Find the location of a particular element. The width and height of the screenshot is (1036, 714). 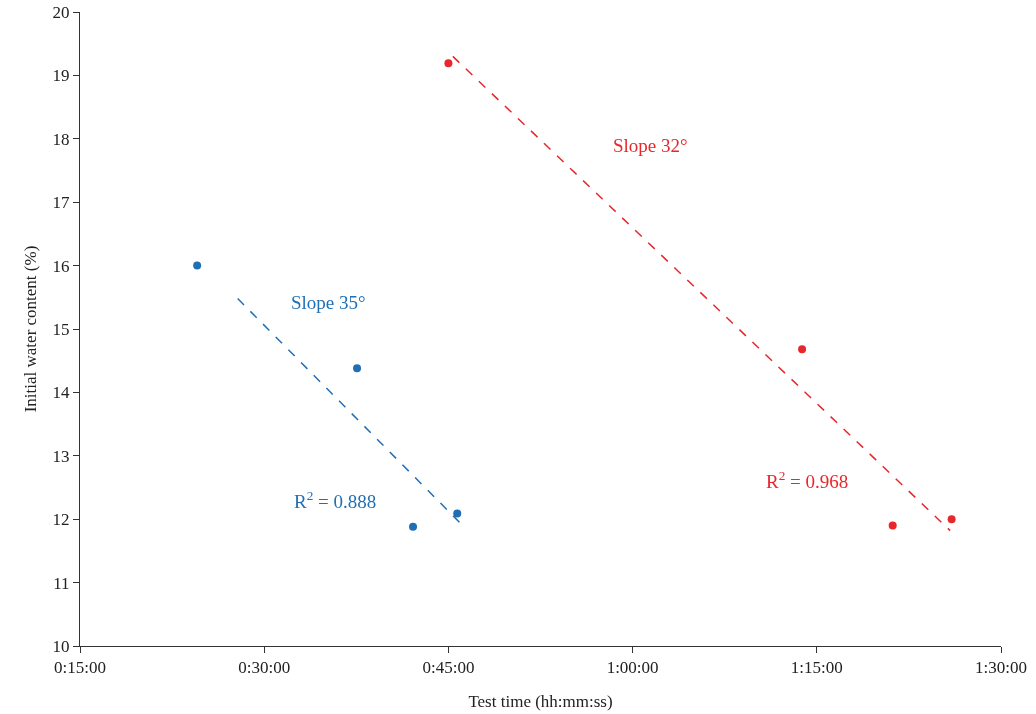

y-tick-label: 16 is located at coordinates (61, 266).